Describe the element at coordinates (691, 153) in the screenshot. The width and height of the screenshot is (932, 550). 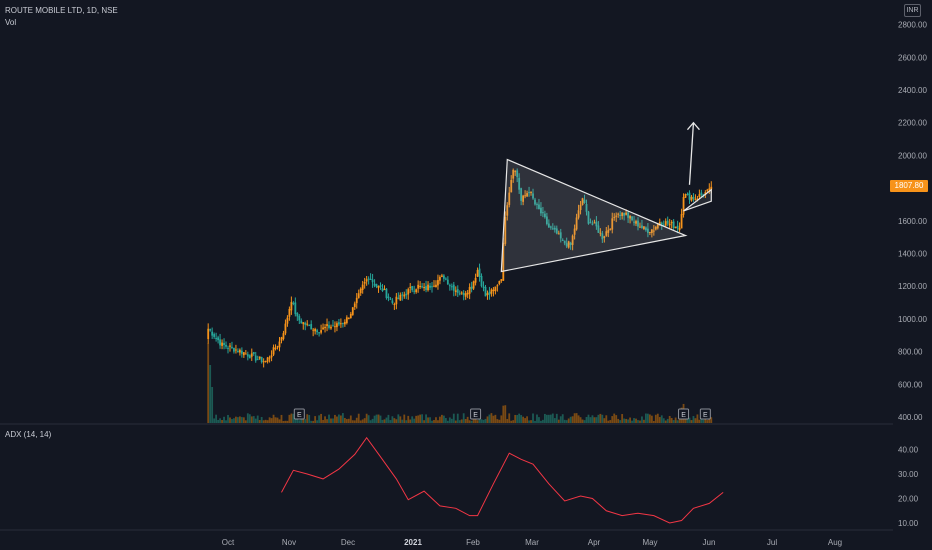
I see `breakout-arrow` at that location.